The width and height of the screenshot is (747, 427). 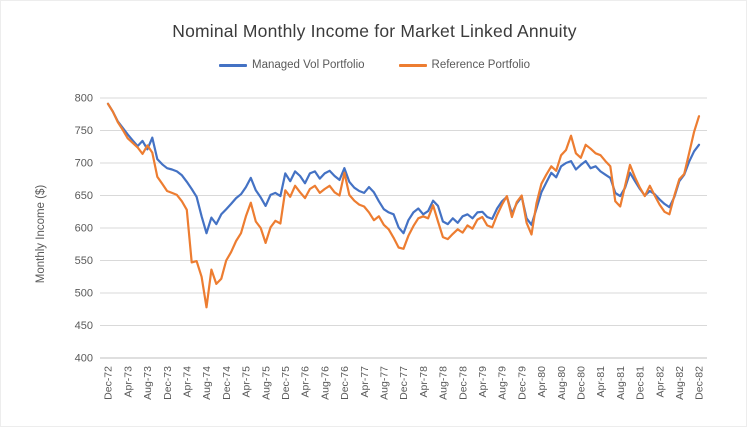 I want to click on y-tick-label: 400, so click(x=84, y=359).